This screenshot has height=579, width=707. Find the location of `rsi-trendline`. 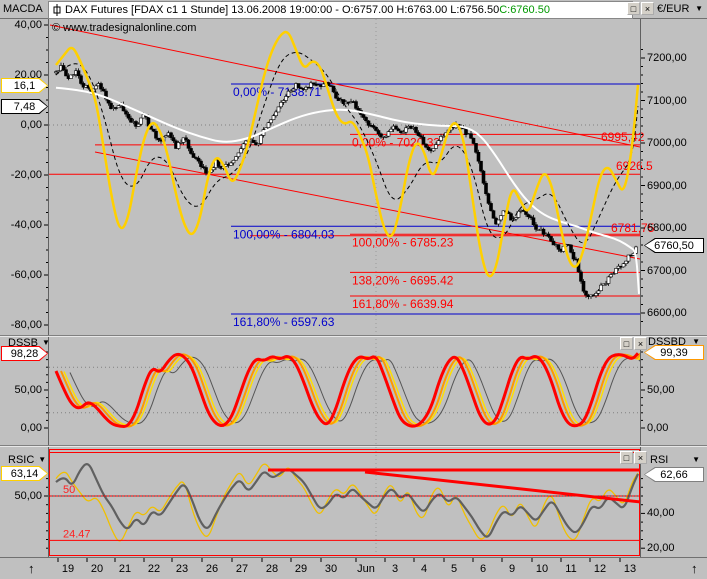

rsi-trendline is located at coordinates (503, 487).